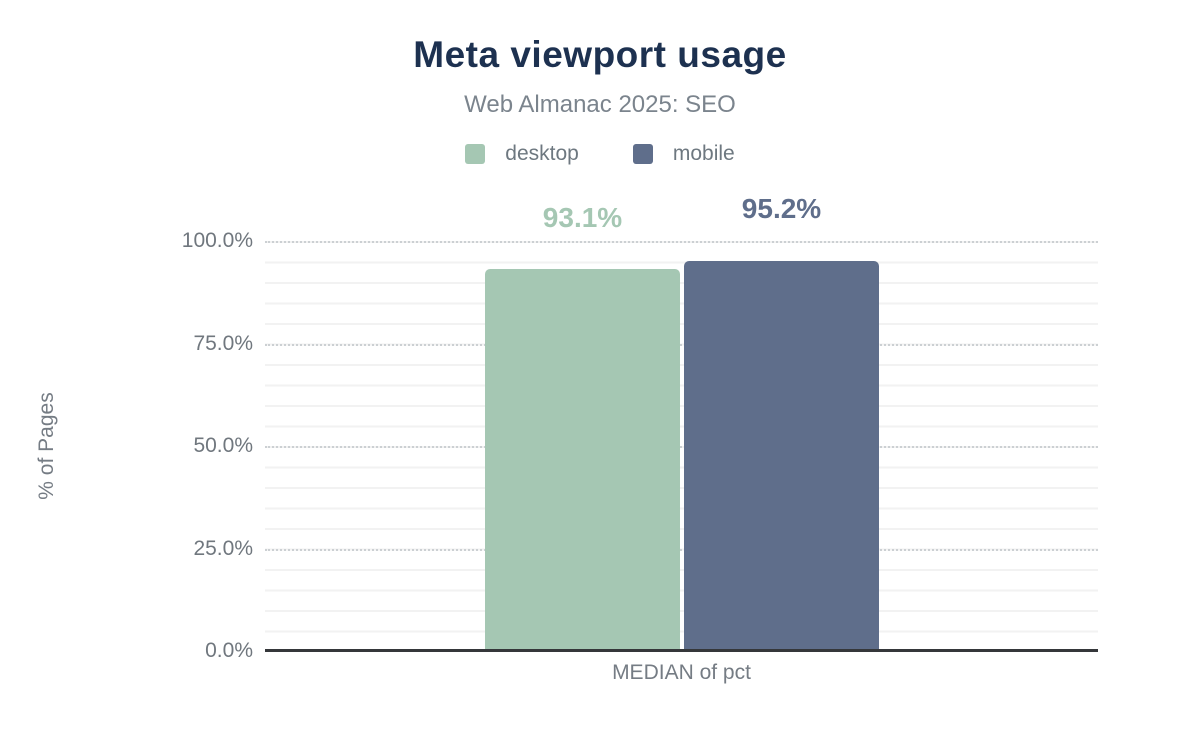 The image size is (1200, 742). What do you see at coordinates (229, 650) in the screenshot?
I see `y-tick-0: 0.0%` at bounding box center [229, 650].